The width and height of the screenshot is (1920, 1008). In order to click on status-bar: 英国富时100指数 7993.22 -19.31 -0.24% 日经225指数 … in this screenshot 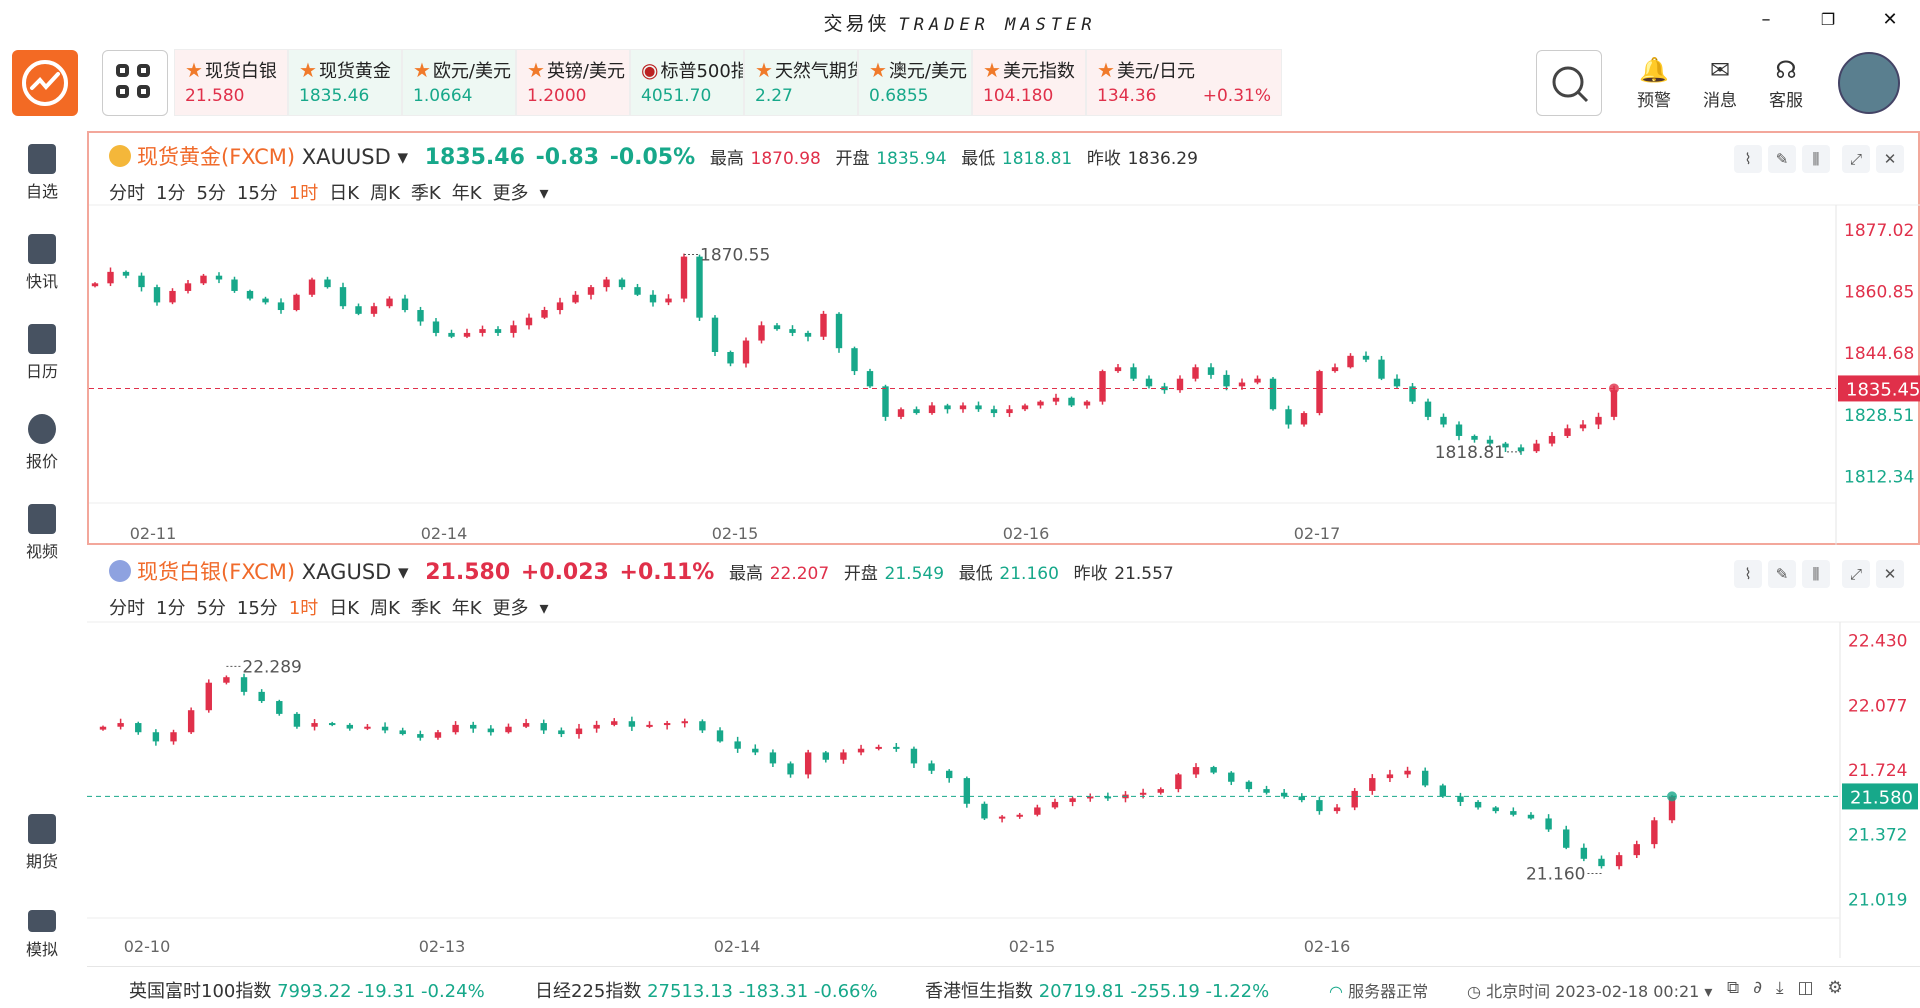, I will do `click(1003, 987)`.